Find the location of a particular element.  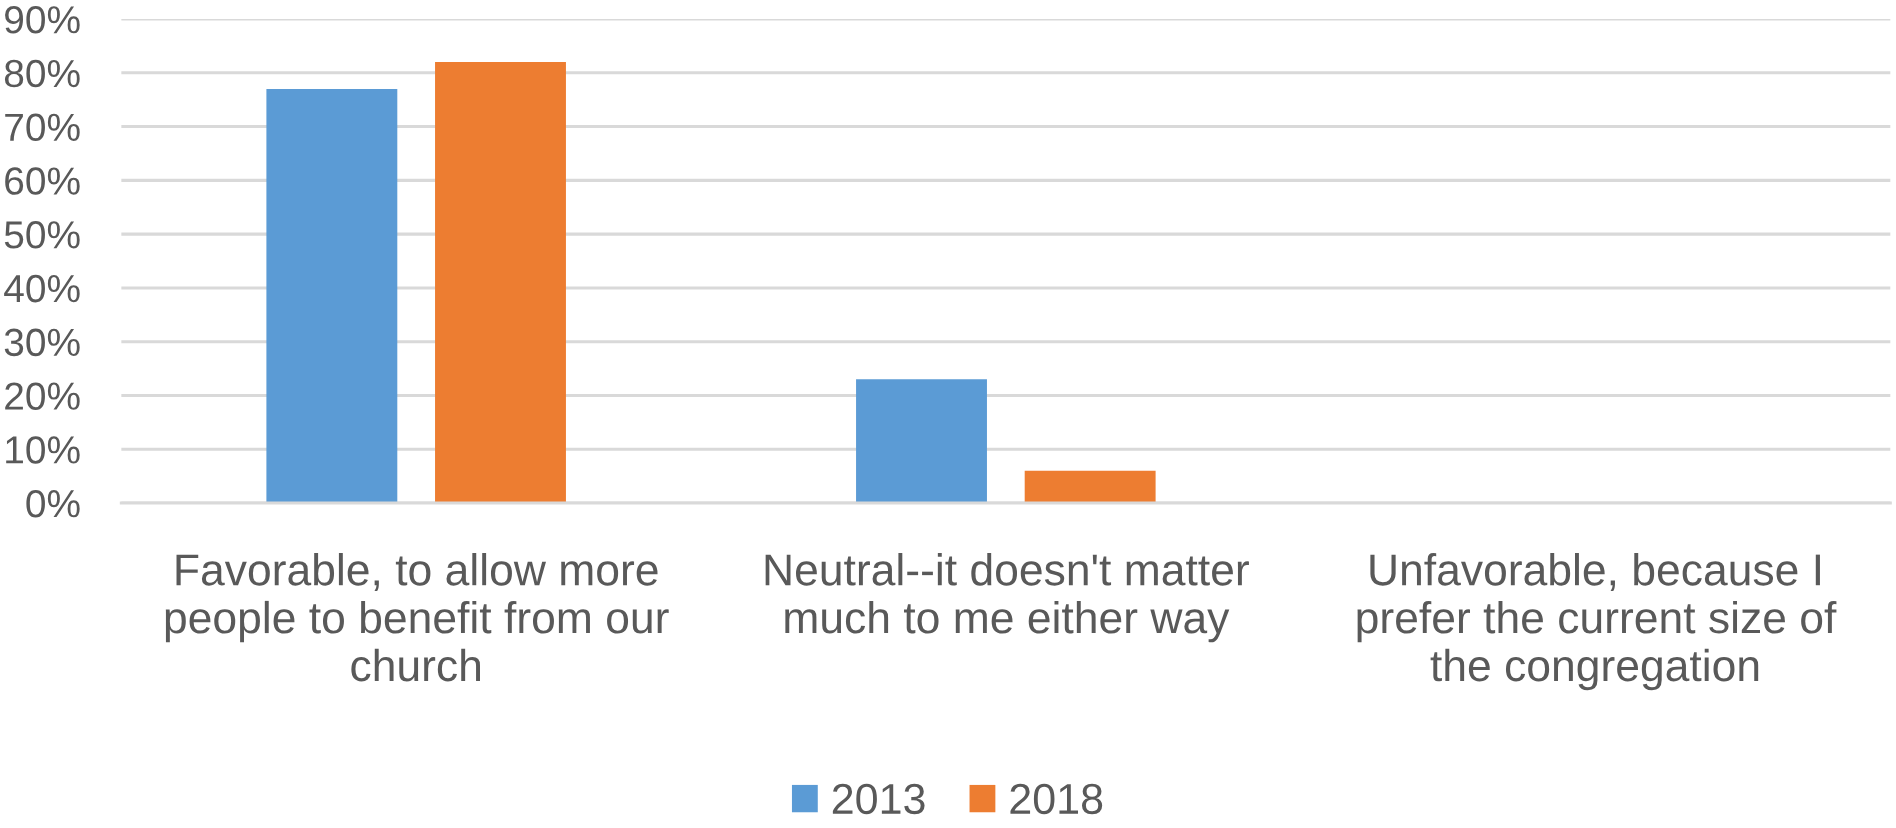

y-tick-label: 90% is located at coordinates (42, 19).